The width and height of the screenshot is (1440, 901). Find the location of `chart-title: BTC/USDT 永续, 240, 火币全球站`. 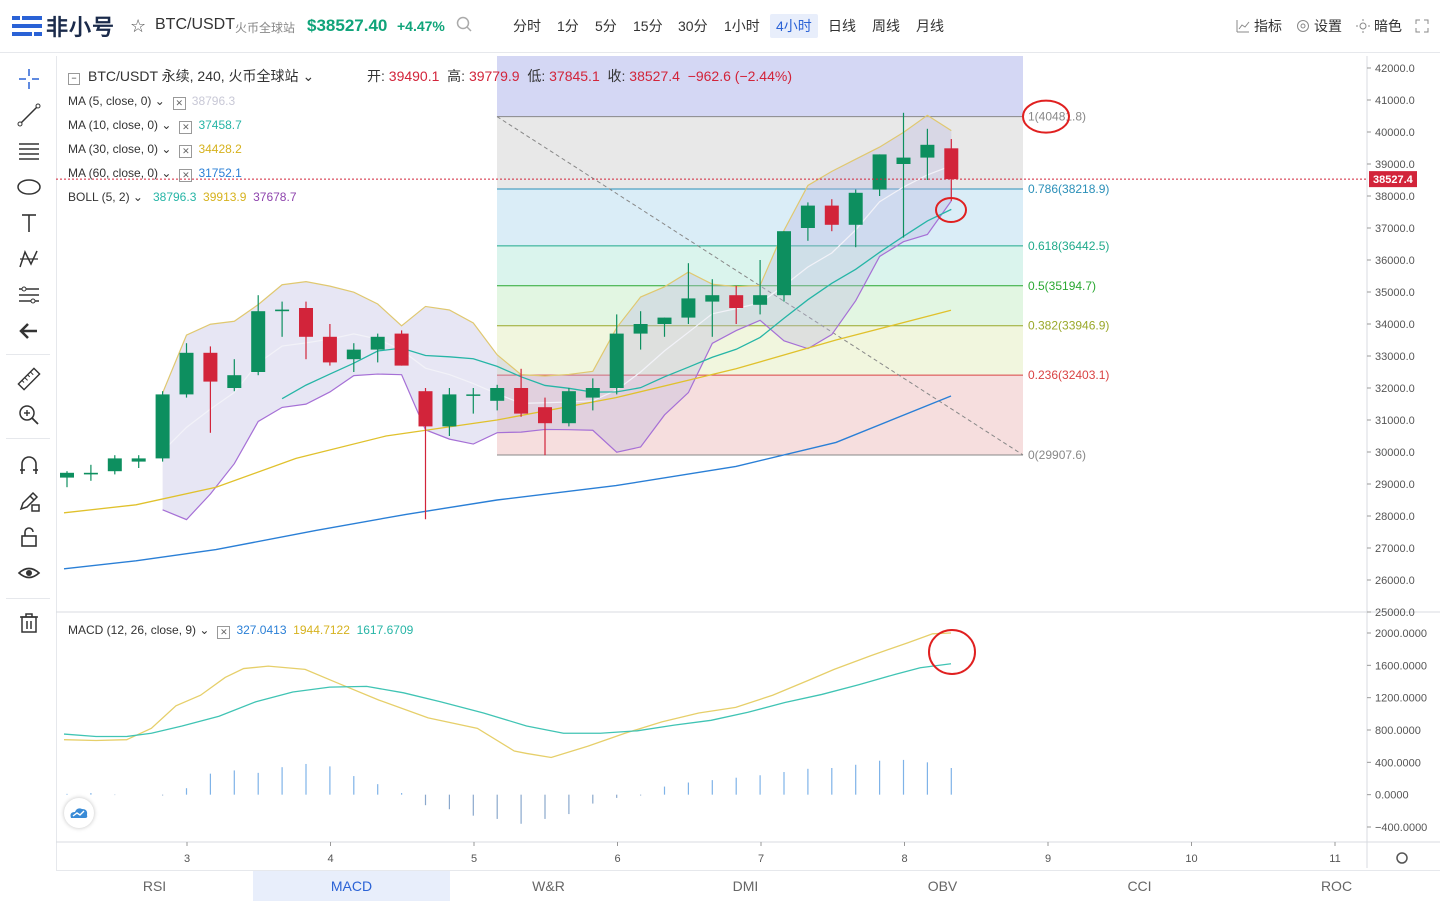

chart-title: BTC/USDT 永续, 240, 火币全球站 is located at coordinates (193, 76).